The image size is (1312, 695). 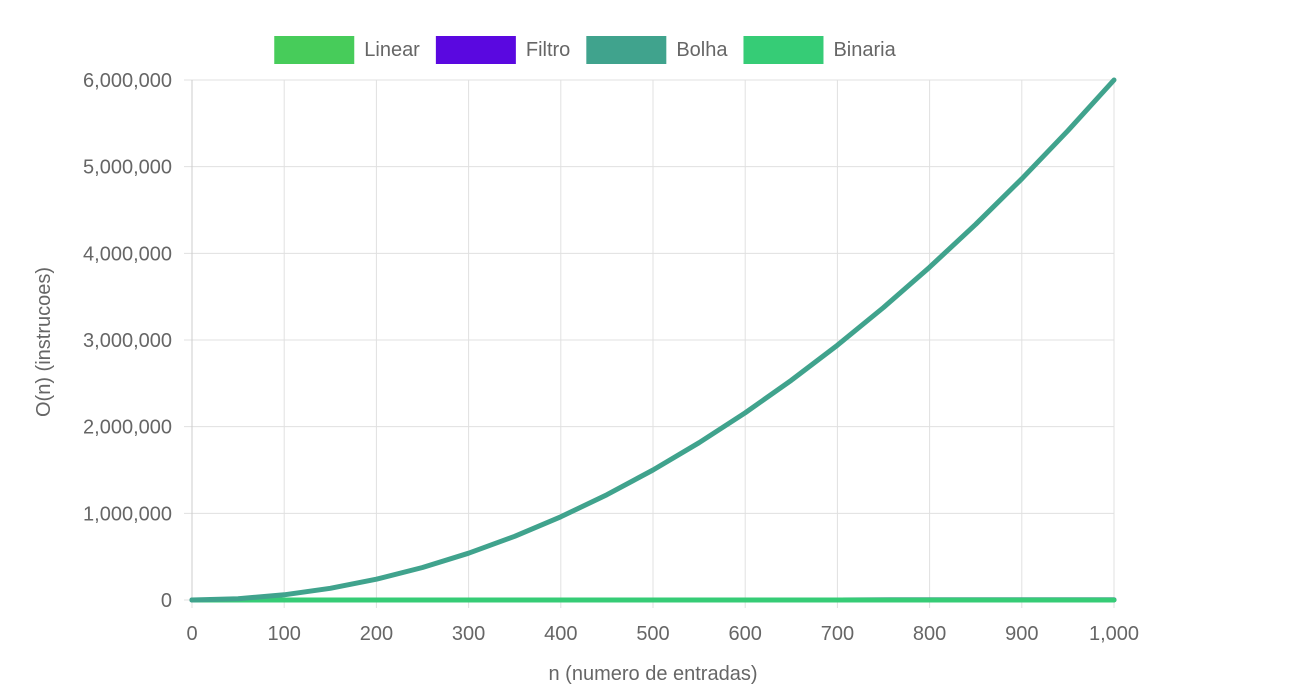 I want to click on legend-item-filtro: Filtro, so click(x=502, y=50).